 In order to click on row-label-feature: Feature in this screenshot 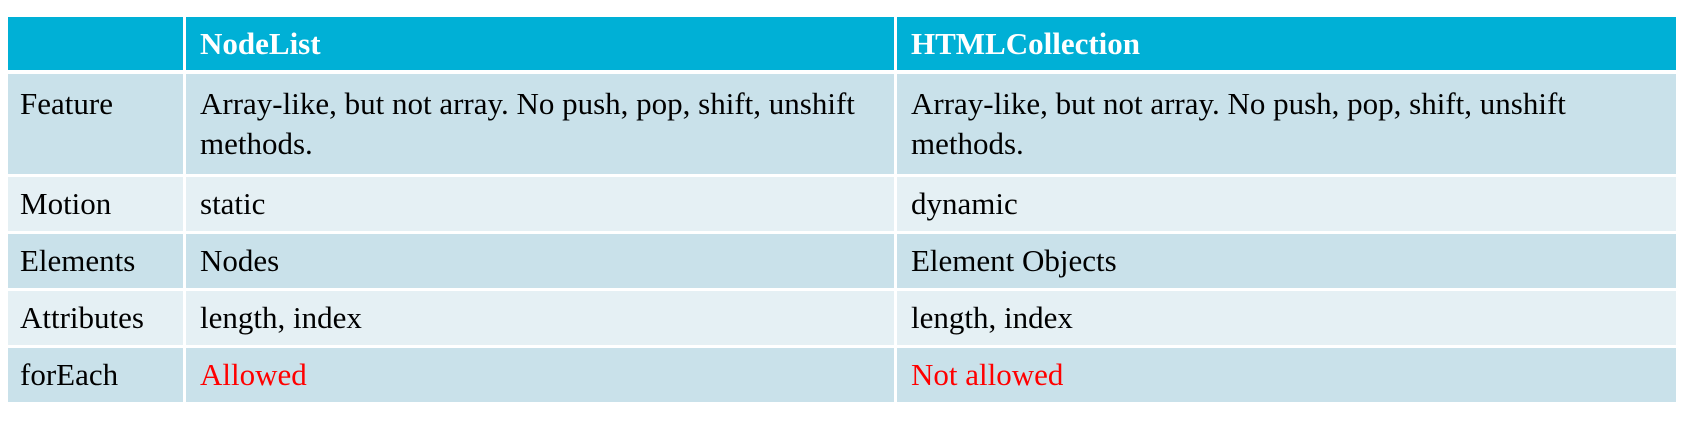, I will do `click(97, 125)`.